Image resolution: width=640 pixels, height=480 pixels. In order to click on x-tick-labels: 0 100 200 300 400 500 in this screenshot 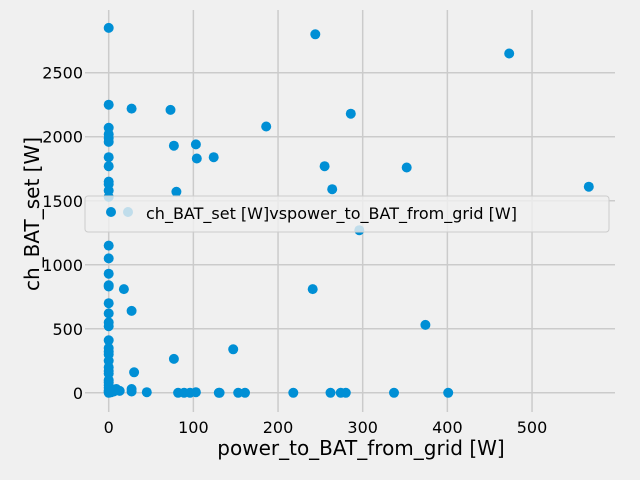, I will do `click(326, 427)`.